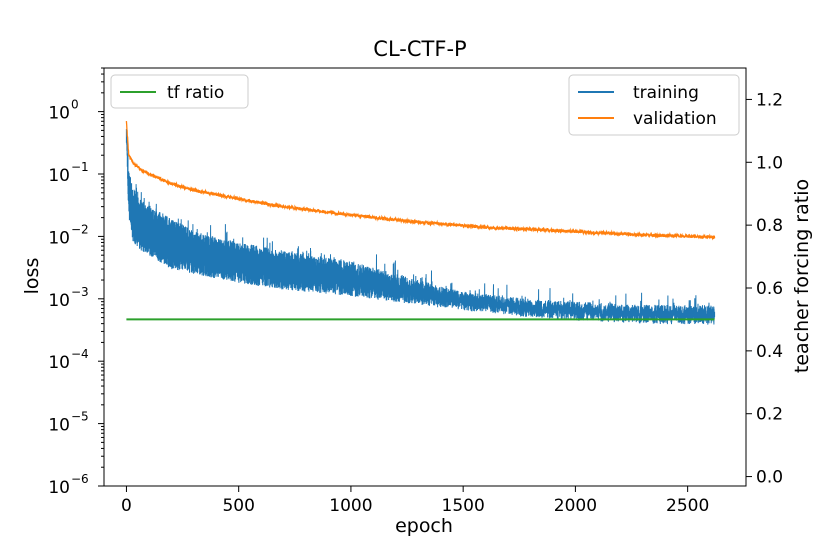 The image size is (830, 554). I want to click on y-tick-exponent: −4, so click(80, 354).